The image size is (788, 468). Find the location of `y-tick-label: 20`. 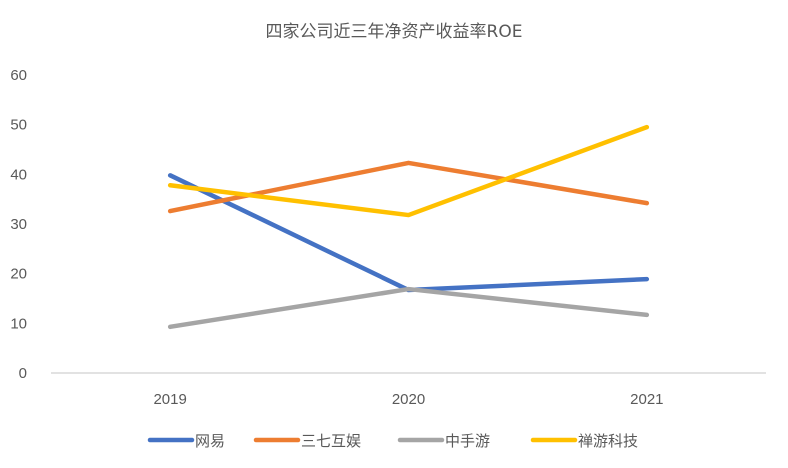

y-tick-label: 20 is located at coordinates (18, 274).